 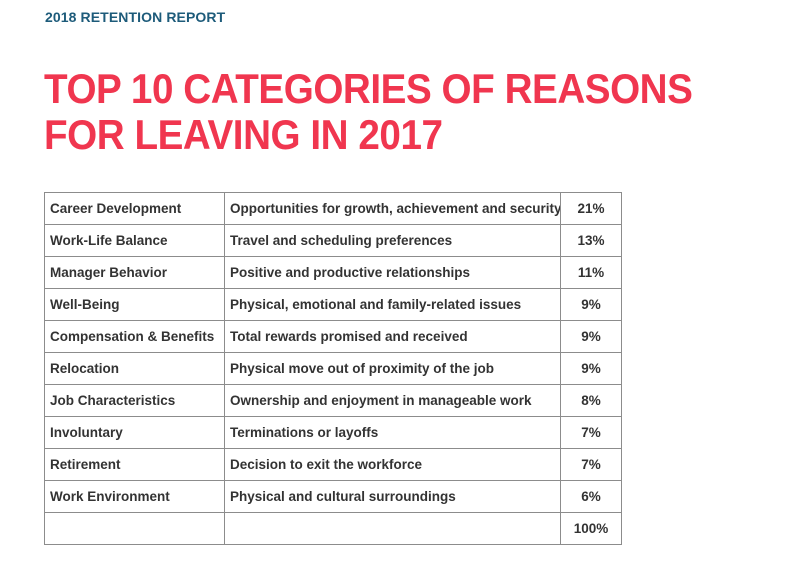 I want to click on description-cell: Positive and productive relationships, so click(x=392, y=272).